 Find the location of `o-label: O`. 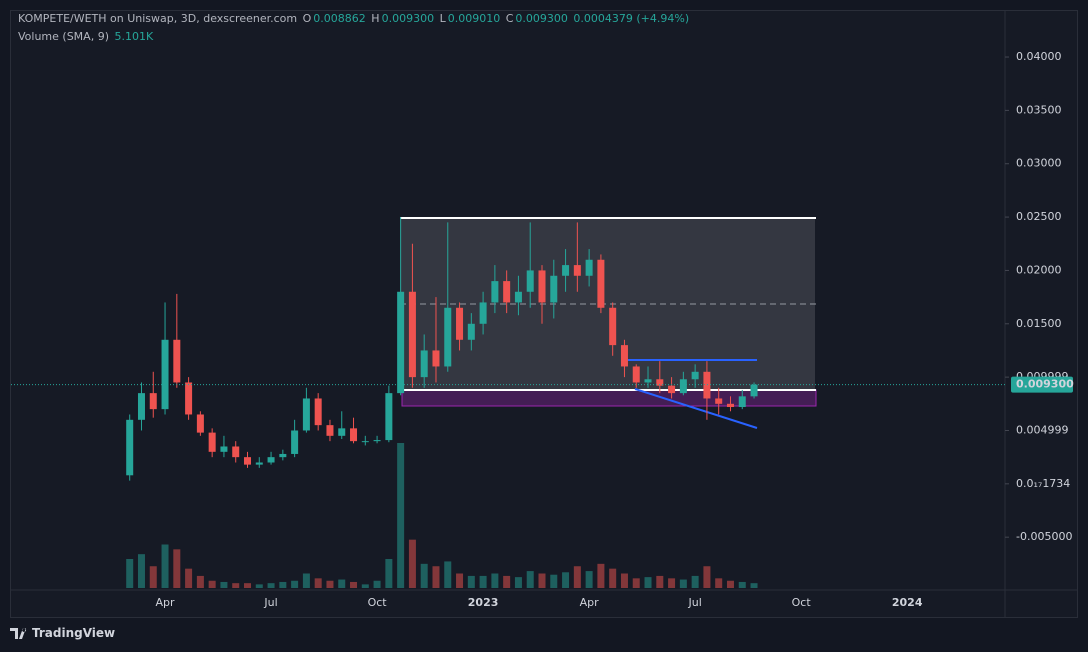

o-label: O is located at coordinates (307, 18).